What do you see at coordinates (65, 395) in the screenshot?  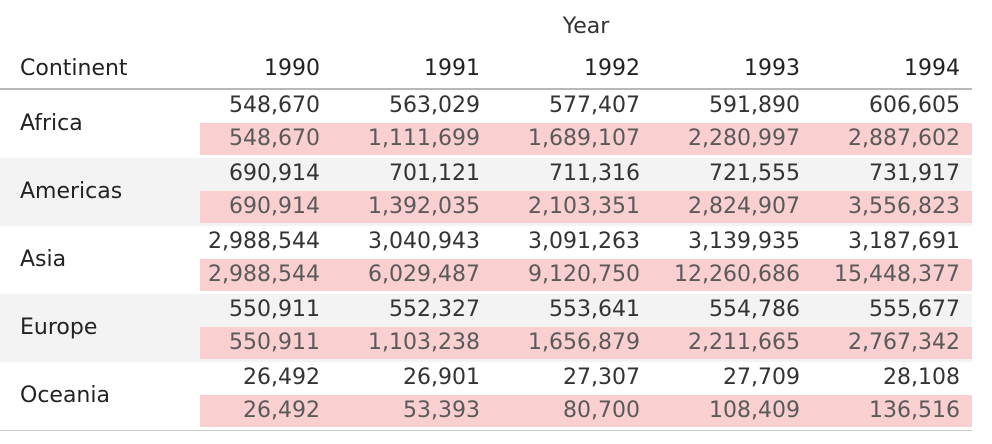 I see `continent-label: Oceania` at bounding box center [65, 395].